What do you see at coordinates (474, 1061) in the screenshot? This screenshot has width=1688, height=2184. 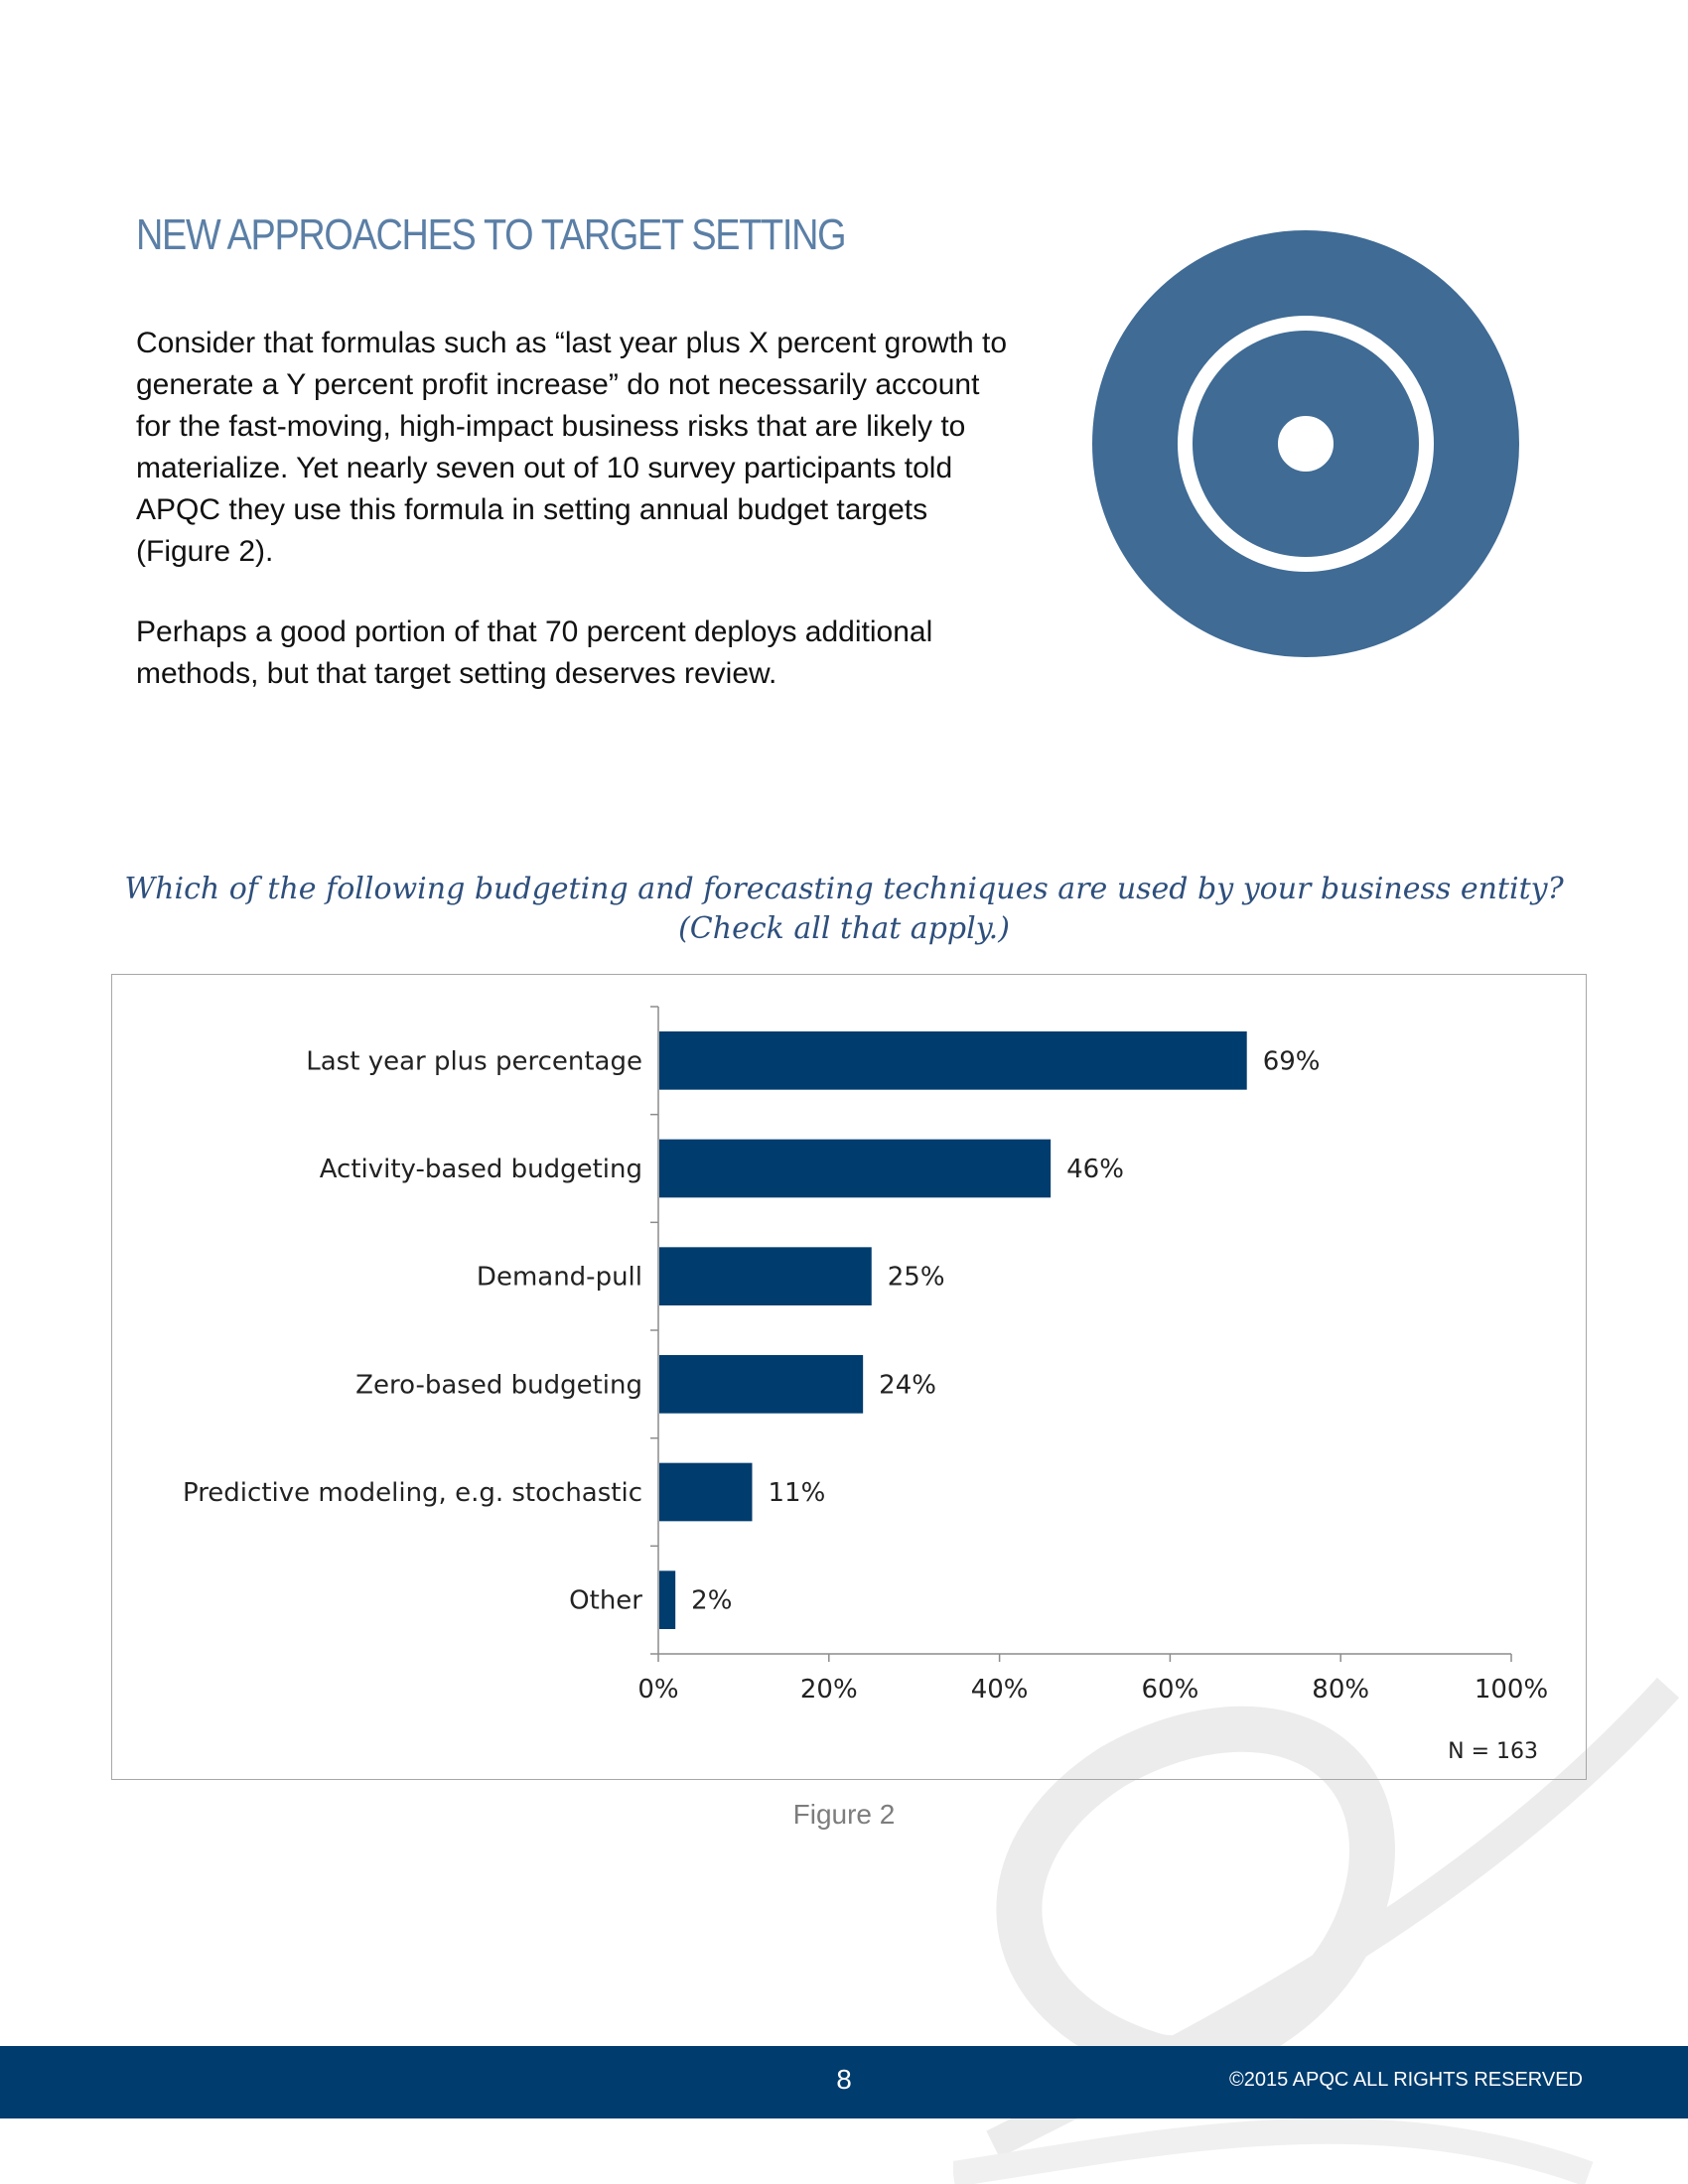 I see `category-label: Last year plus percentage` at bounding box center [474, 1061].